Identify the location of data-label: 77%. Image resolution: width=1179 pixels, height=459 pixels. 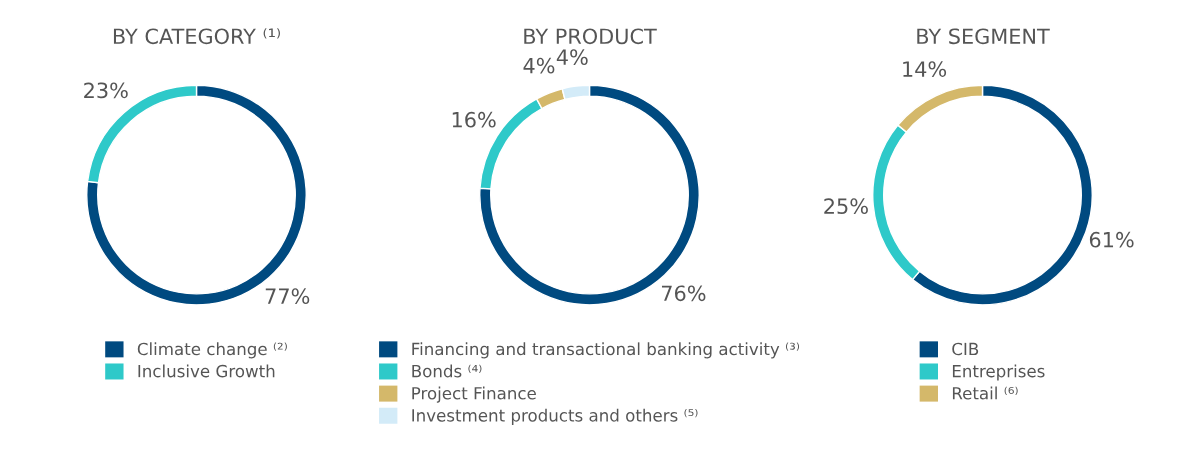
(287, 296).